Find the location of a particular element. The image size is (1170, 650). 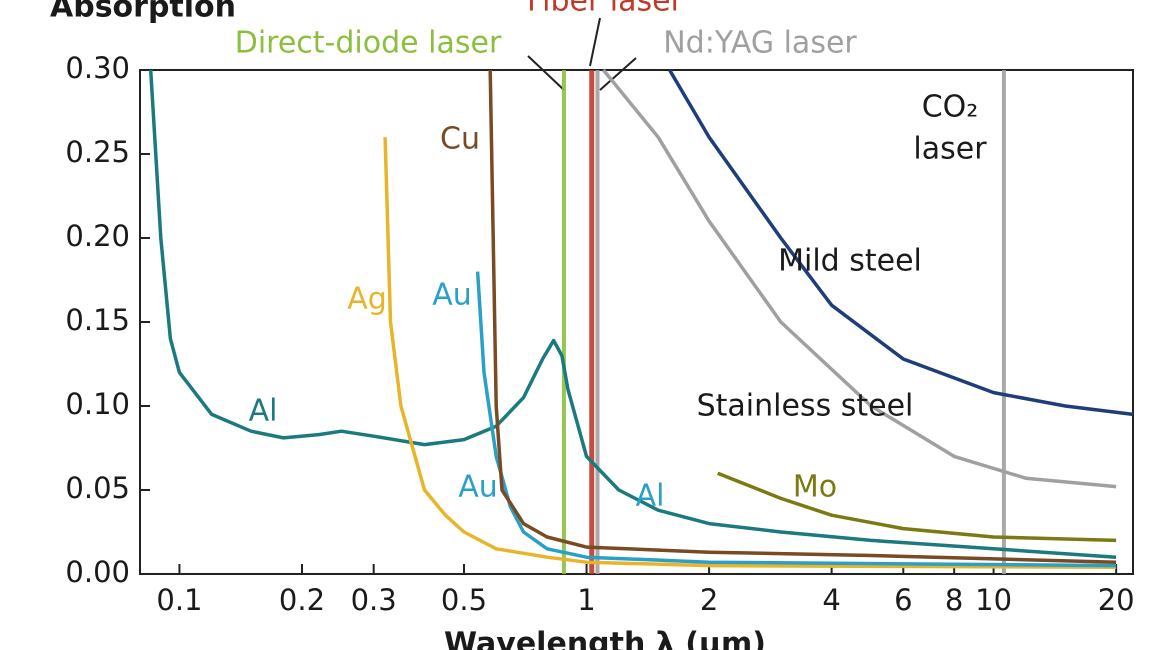

x-tick-label: 2 is located at coordinates (709, 600).